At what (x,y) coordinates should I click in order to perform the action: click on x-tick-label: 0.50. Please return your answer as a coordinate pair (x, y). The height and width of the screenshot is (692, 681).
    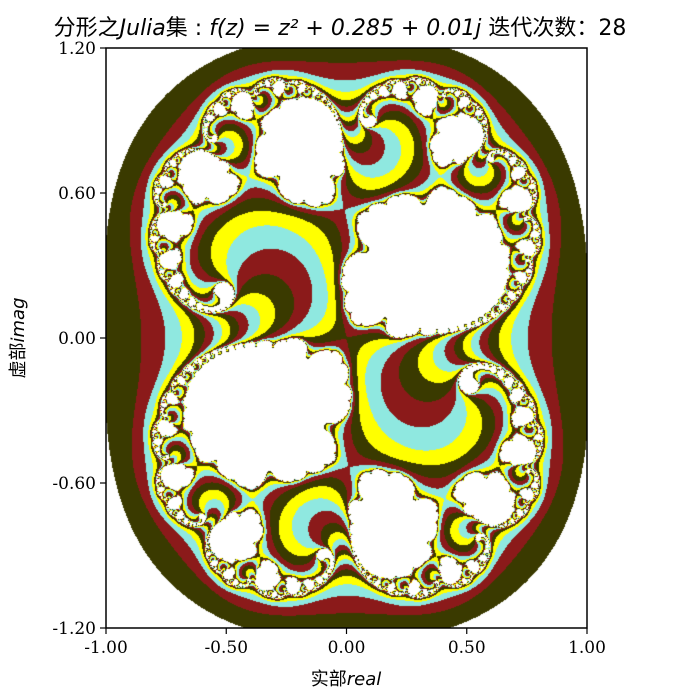
    Looking at the image, I should click on (467, 648).